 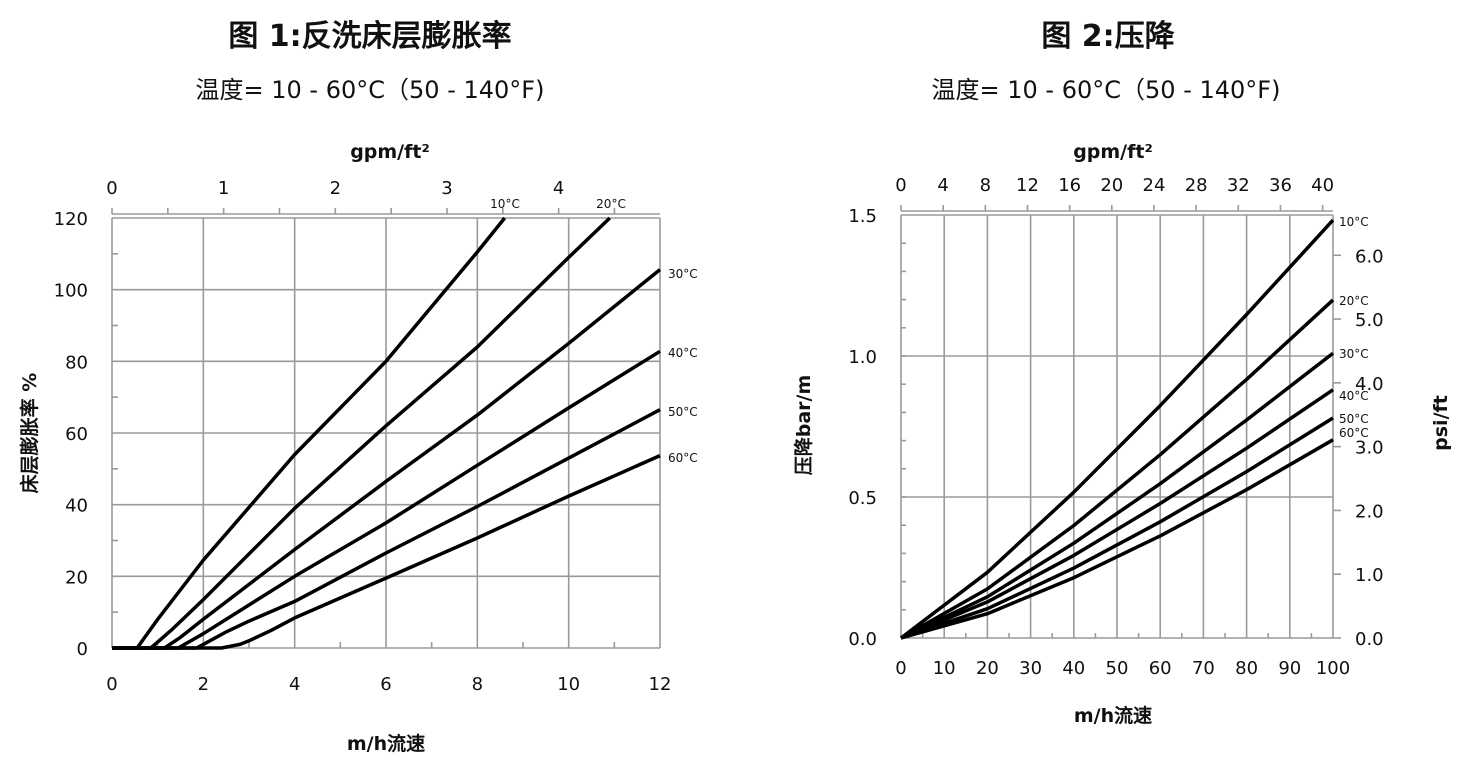 I want to click on x2-tick-label: 20, so click(x=1111, y=185).